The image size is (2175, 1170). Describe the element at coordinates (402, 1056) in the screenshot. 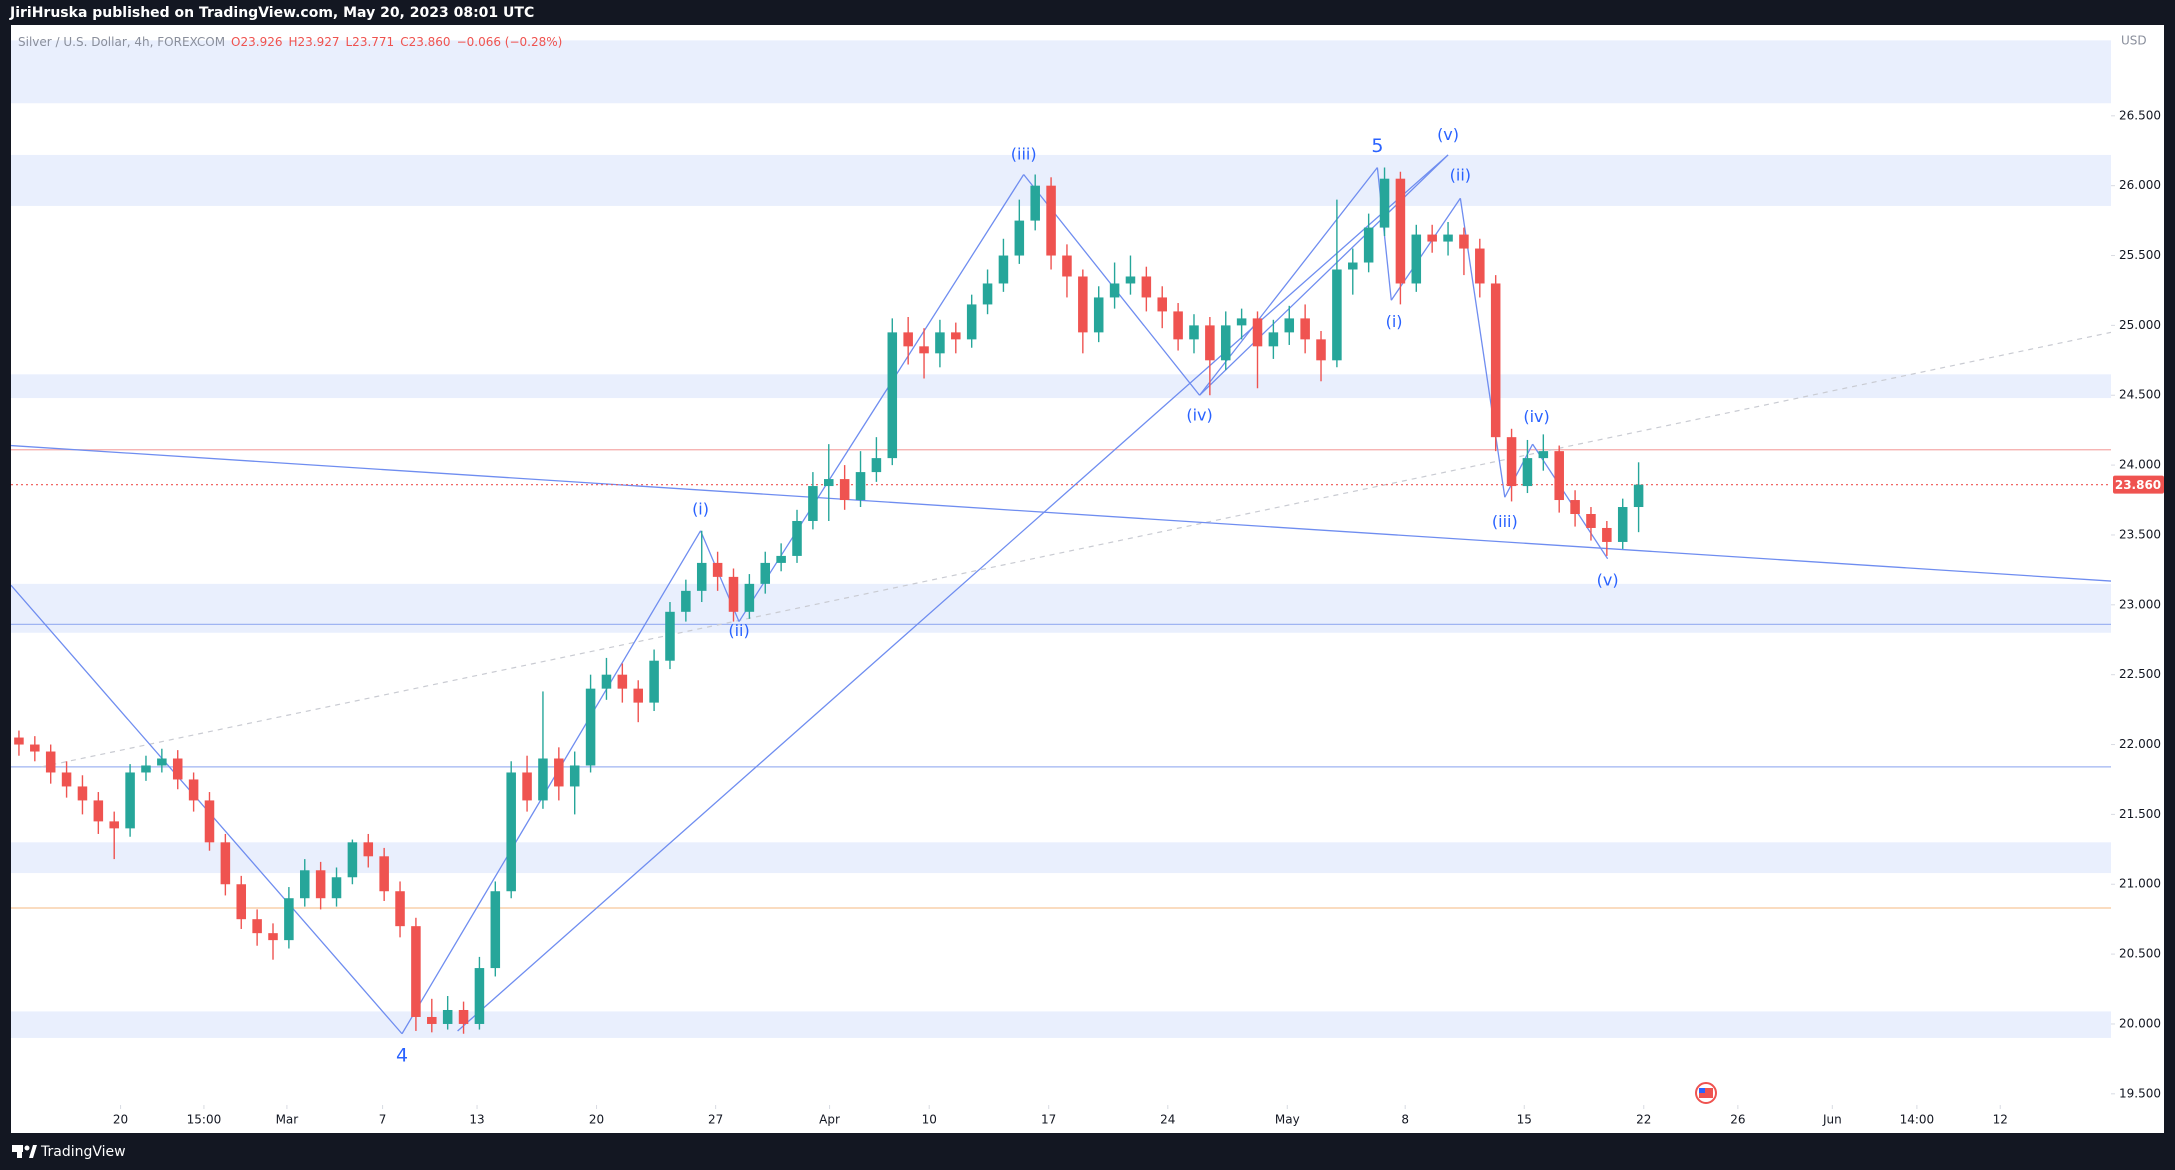

I see `wave-label: 4` at that location.